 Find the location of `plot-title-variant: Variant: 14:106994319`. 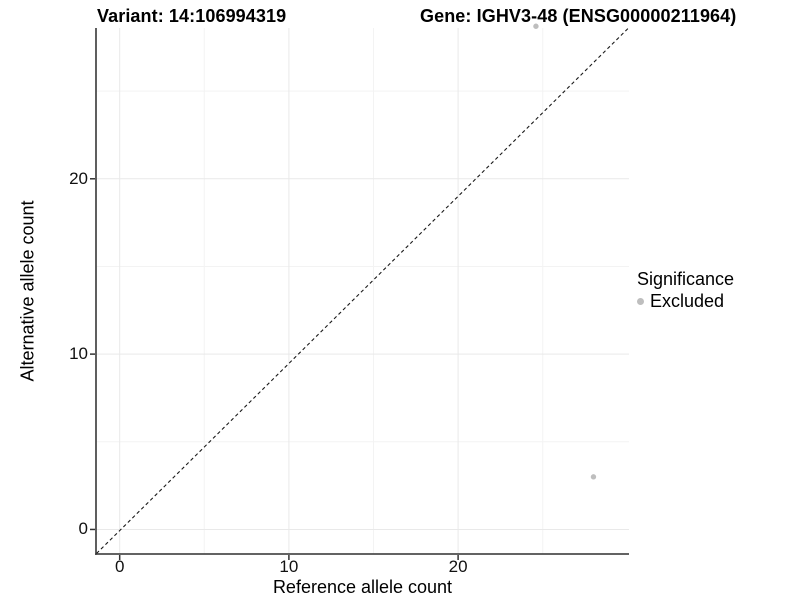

plot-title-variant: Variant: 14:106994319 is located at coordinates (192, 16).